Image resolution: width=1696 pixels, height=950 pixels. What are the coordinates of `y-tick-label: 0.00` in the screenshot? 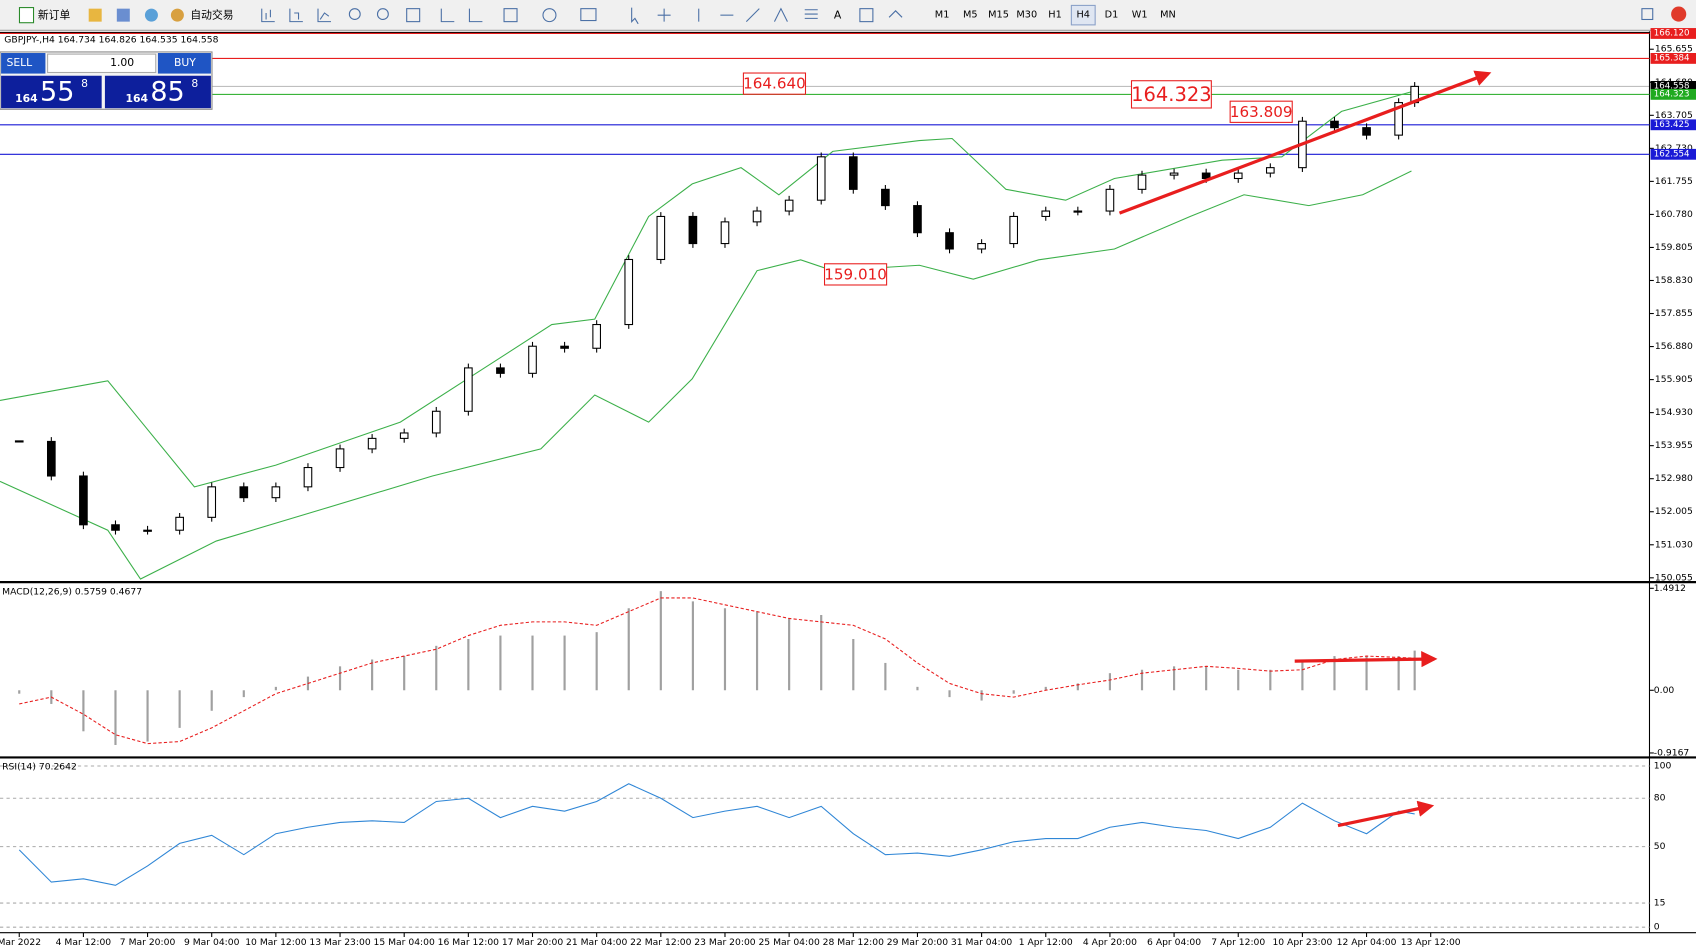 It's located at (1664, 690).